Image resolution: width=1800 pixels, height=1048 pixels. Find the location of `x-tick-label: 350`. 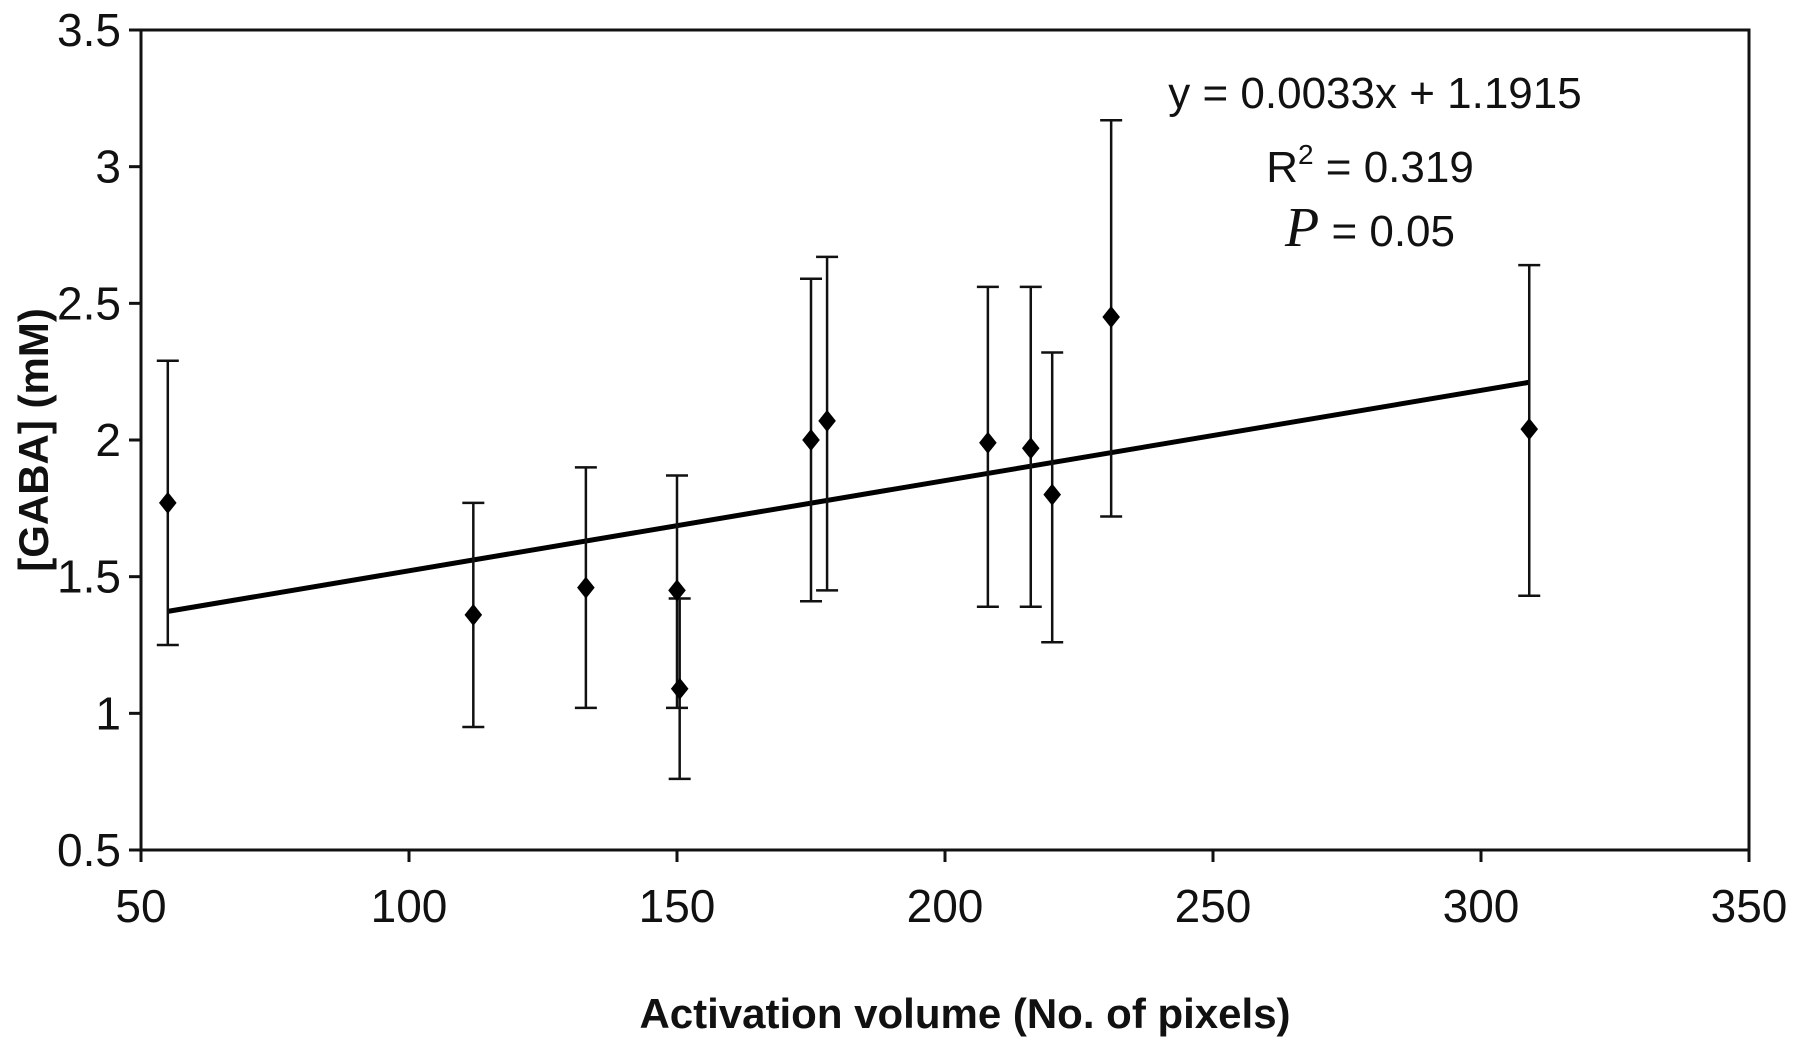

x-tick-label: 350 is located at coordinates (1749, 906).